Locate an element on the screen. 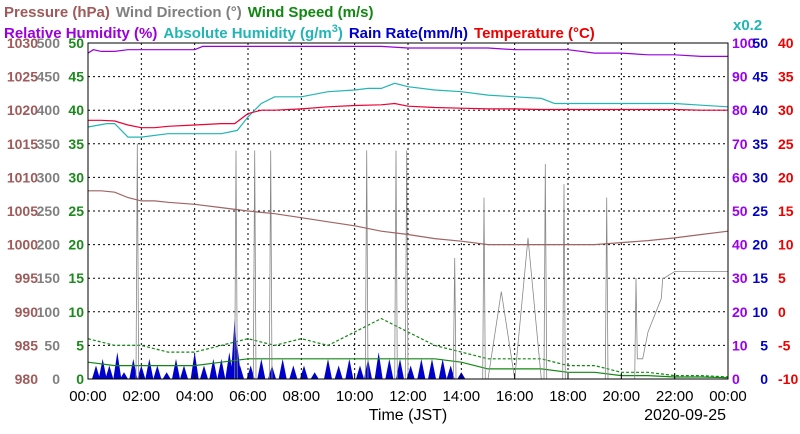 The image size is (800, 434). tick-wind-direction: 300 is located at coordinates (49, 177).